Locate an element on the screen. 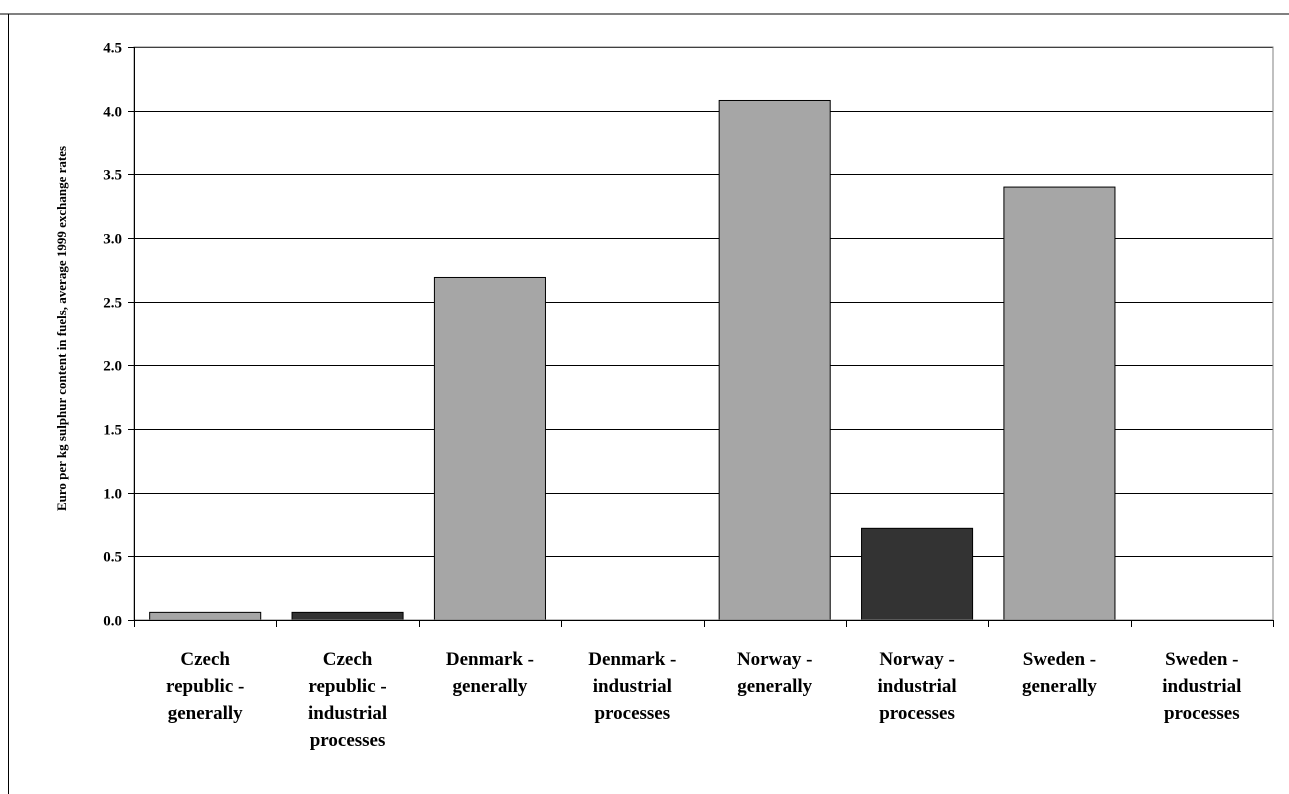  x-category-label: Denmark - generally is located at coordinates (490, 673).